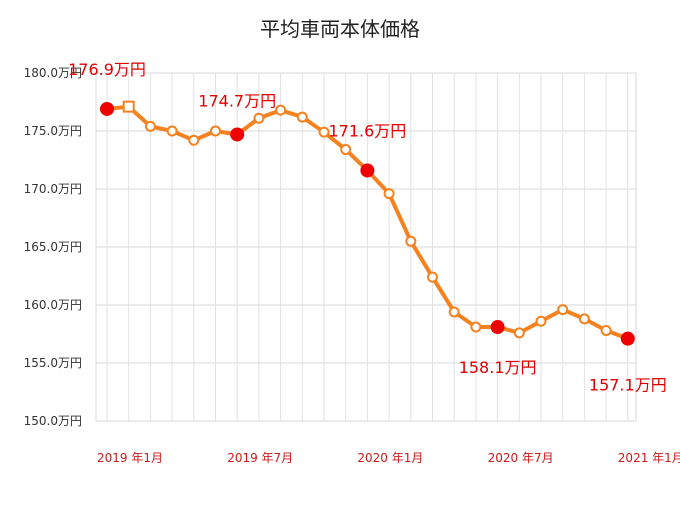  What do you see at coordinates (649, 458) in the screenshot?
I see `x-tick-label: 2021 年1月` at bounding box center [649, 458].